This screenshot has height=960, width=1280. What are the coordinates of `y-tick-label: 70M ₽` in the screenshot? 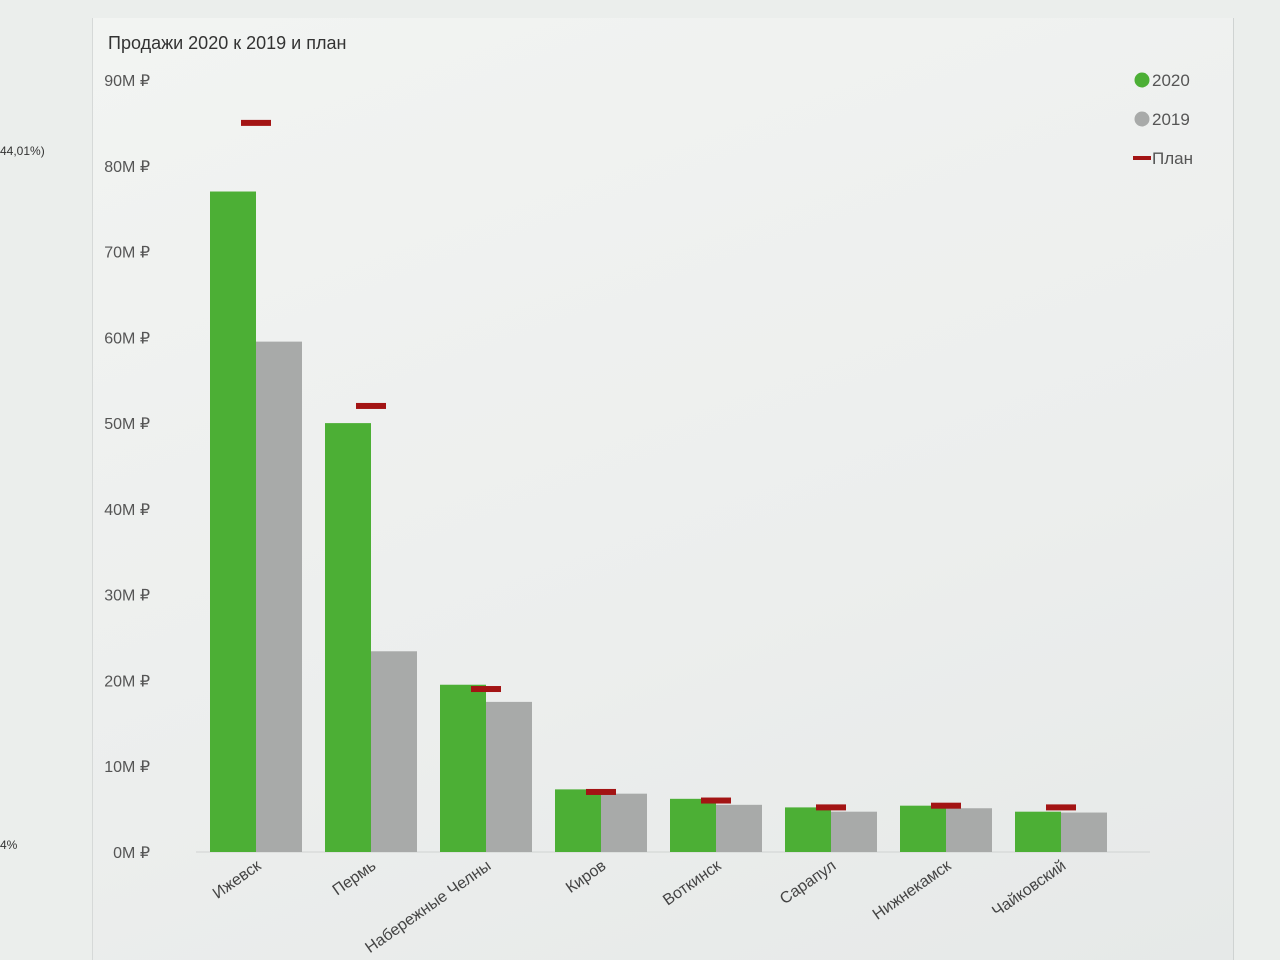 It's located at (127, 253).